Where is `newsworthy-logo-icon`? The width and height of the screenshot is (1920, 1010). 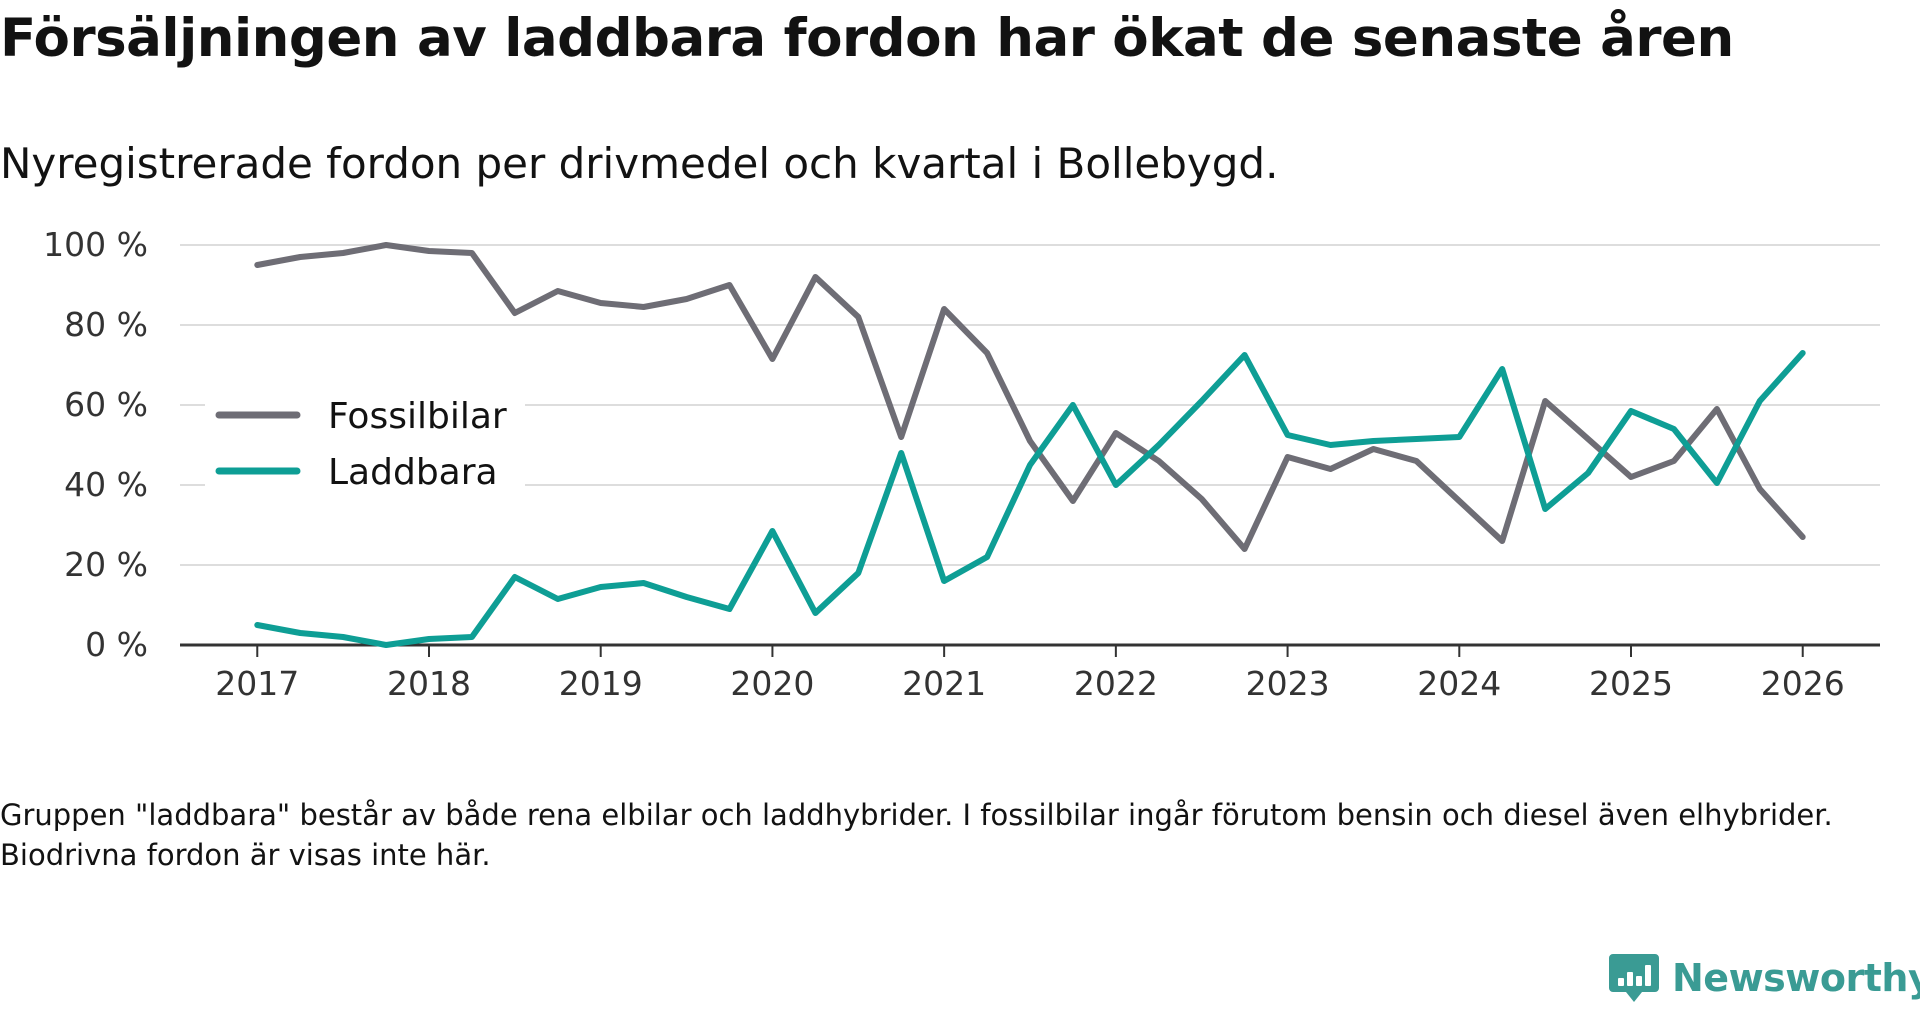
newsworthy-logo-icon is located at coordinates (1634, 978).